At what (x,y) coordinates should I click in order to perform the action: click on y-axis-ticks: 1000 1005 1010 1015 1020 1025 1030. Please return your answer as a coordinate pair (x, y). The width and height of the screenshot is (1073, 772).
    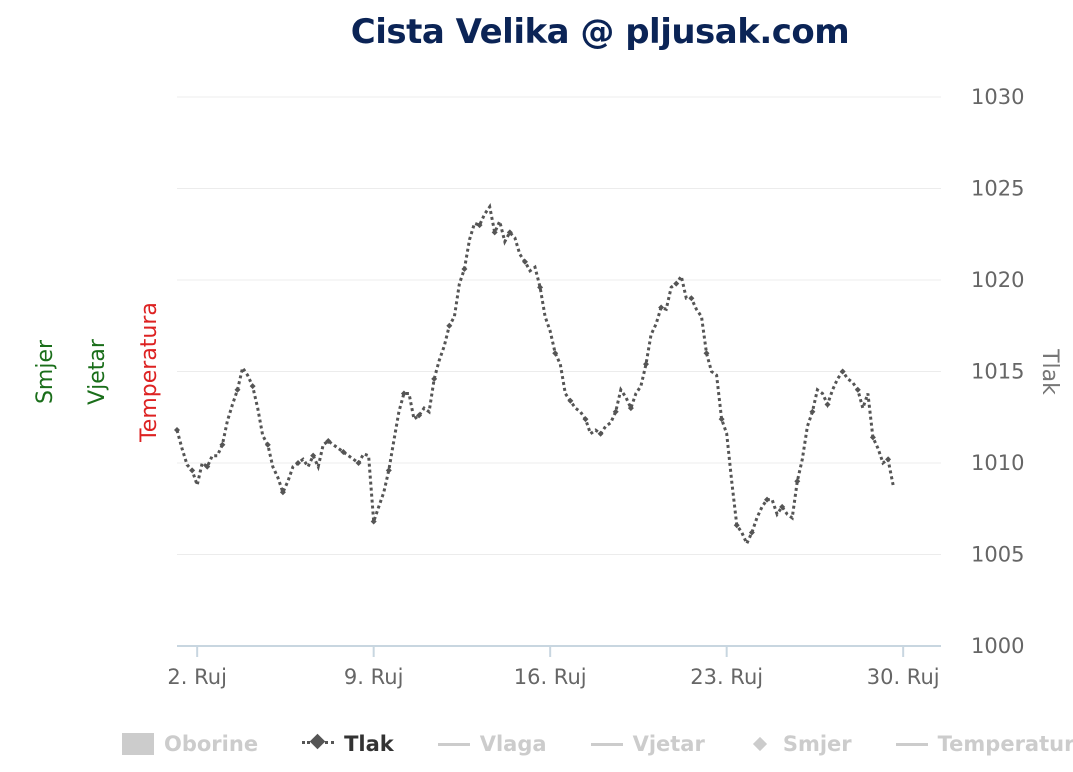
    Looking at the image, I should click on (997, 371).